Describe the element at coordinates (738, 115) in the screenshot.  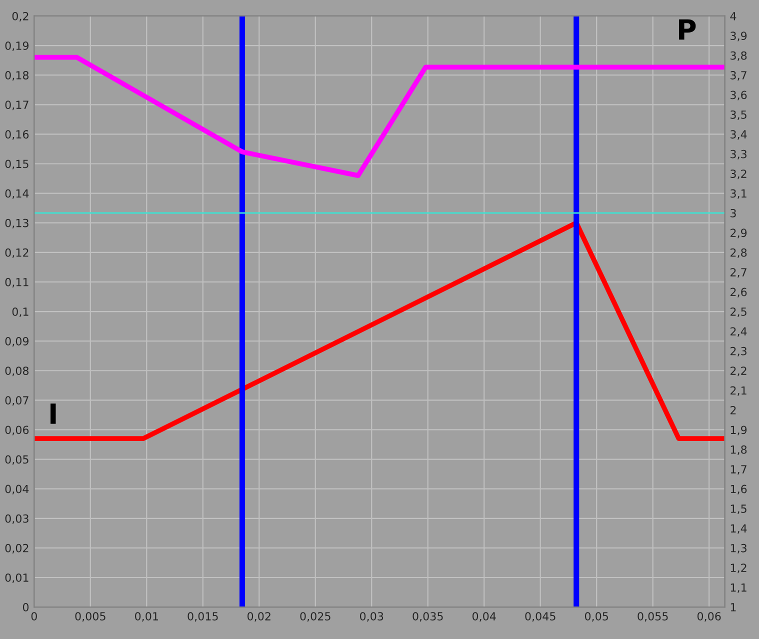
I see `y2-tick-label: 3,5` at that location.